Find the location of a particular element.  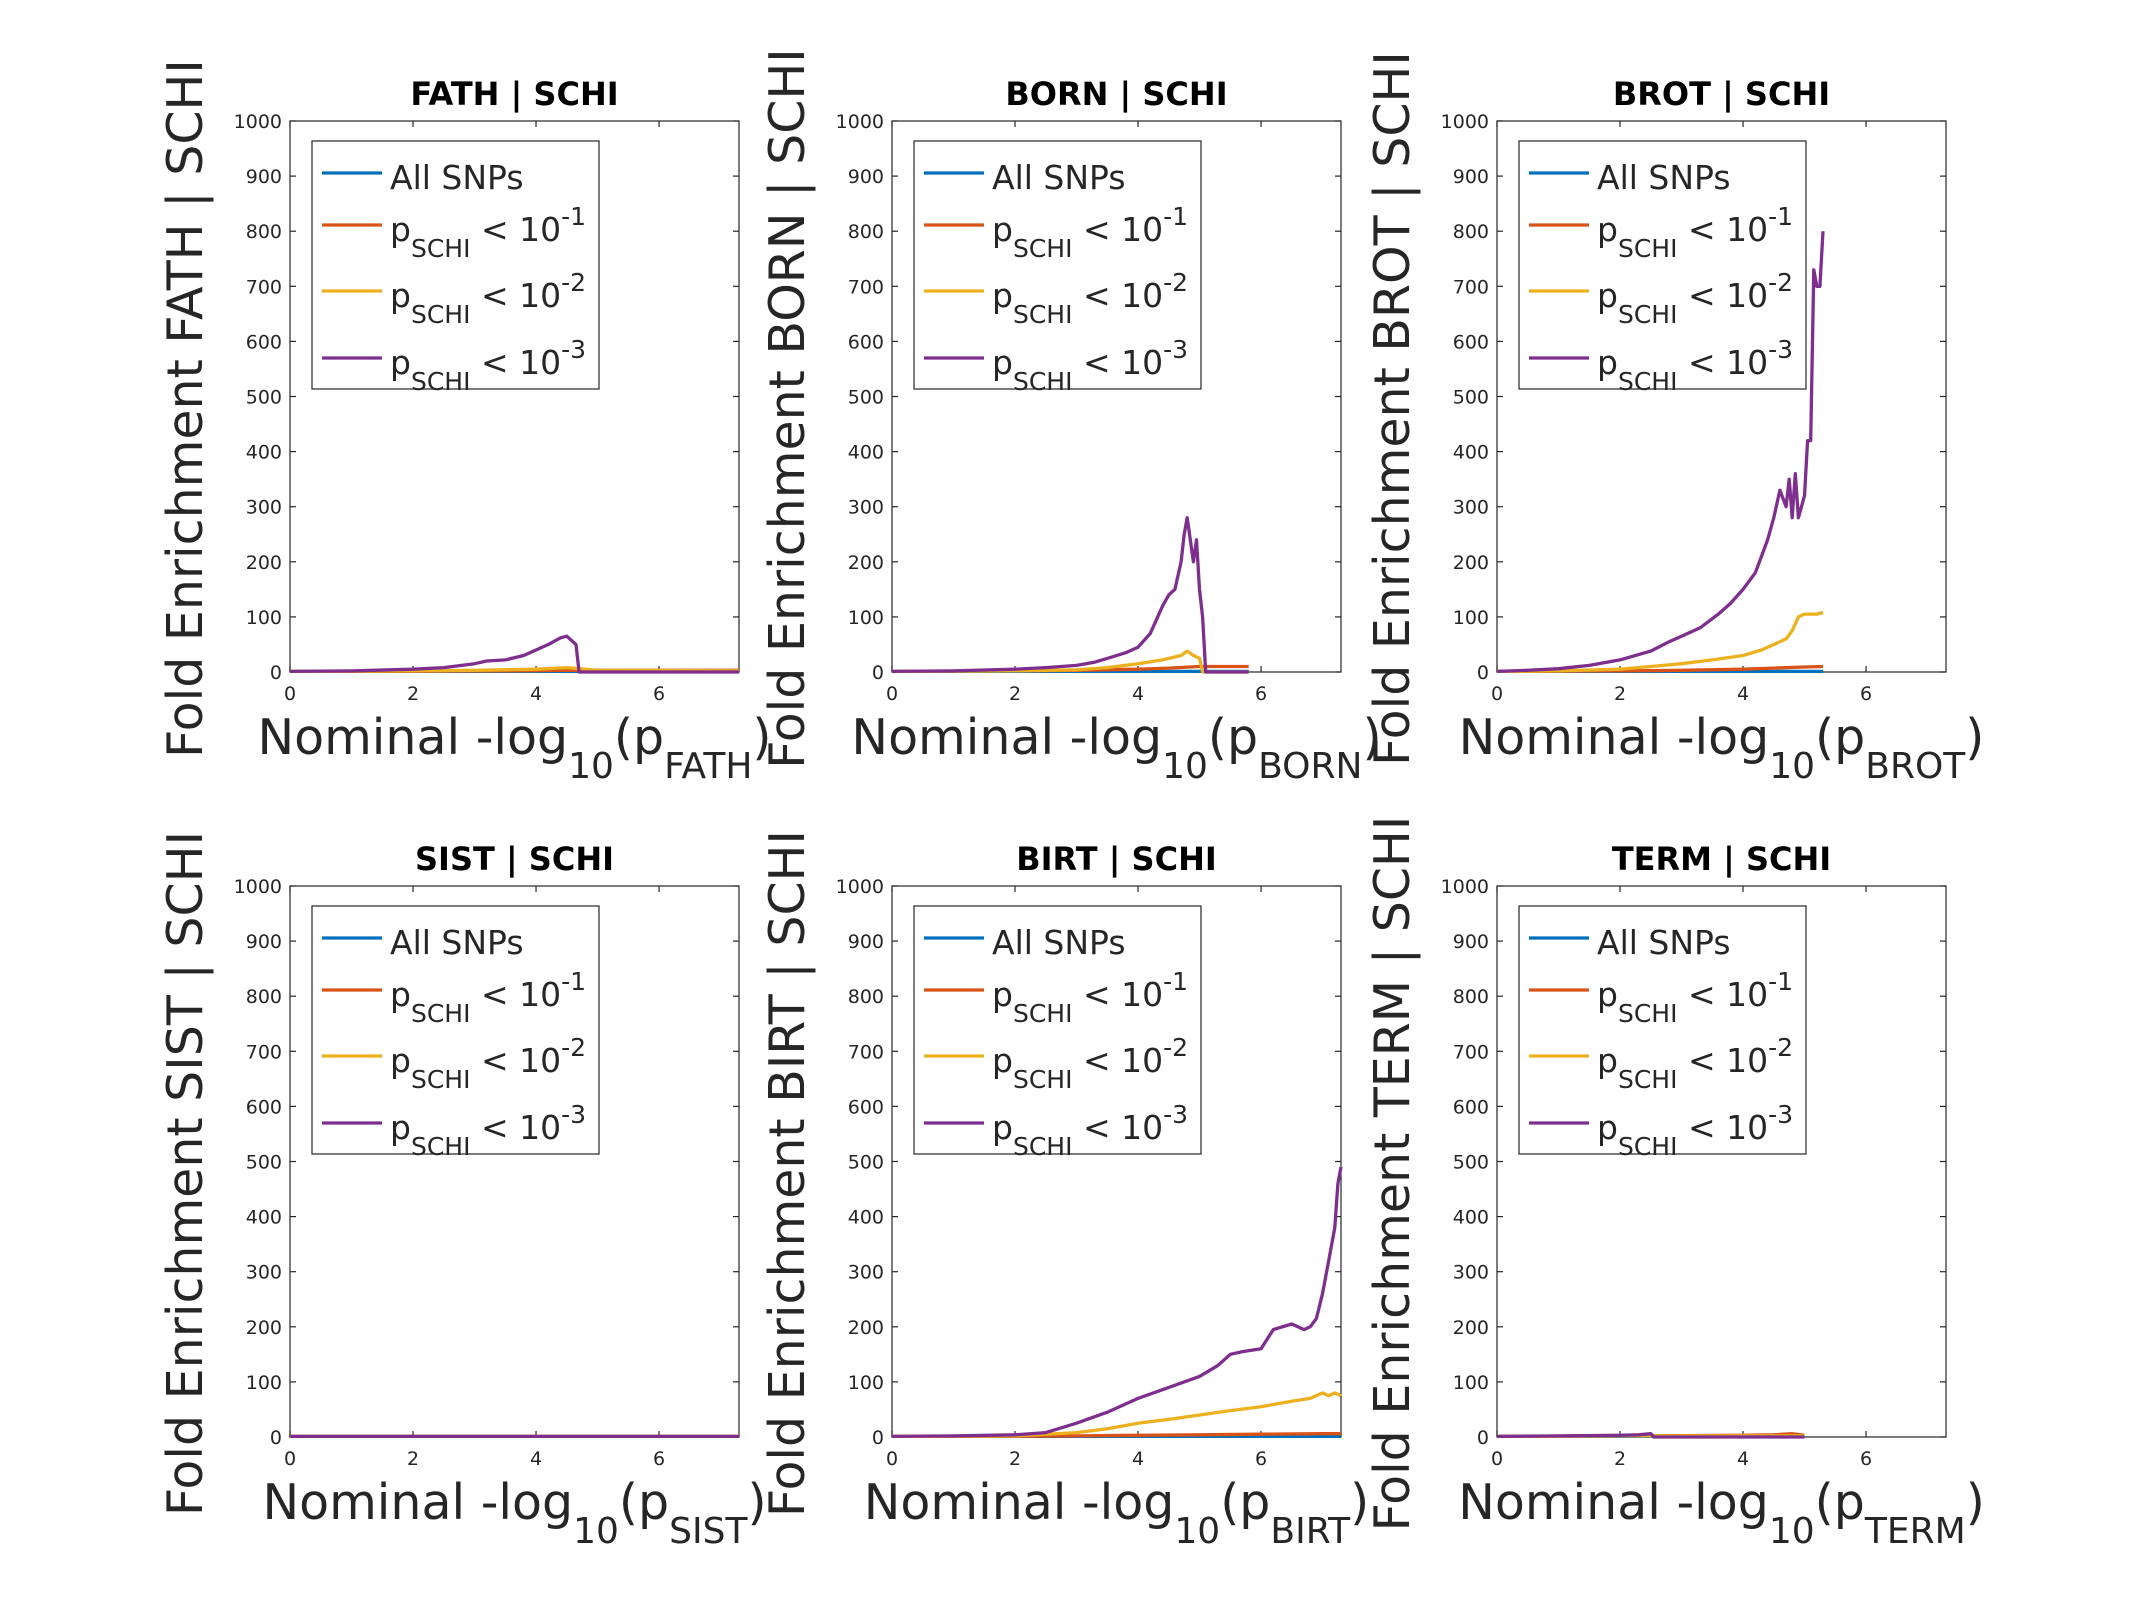

x-axis-label: Nominal -log10(pSIST) is located at coordinates (514, 1513).